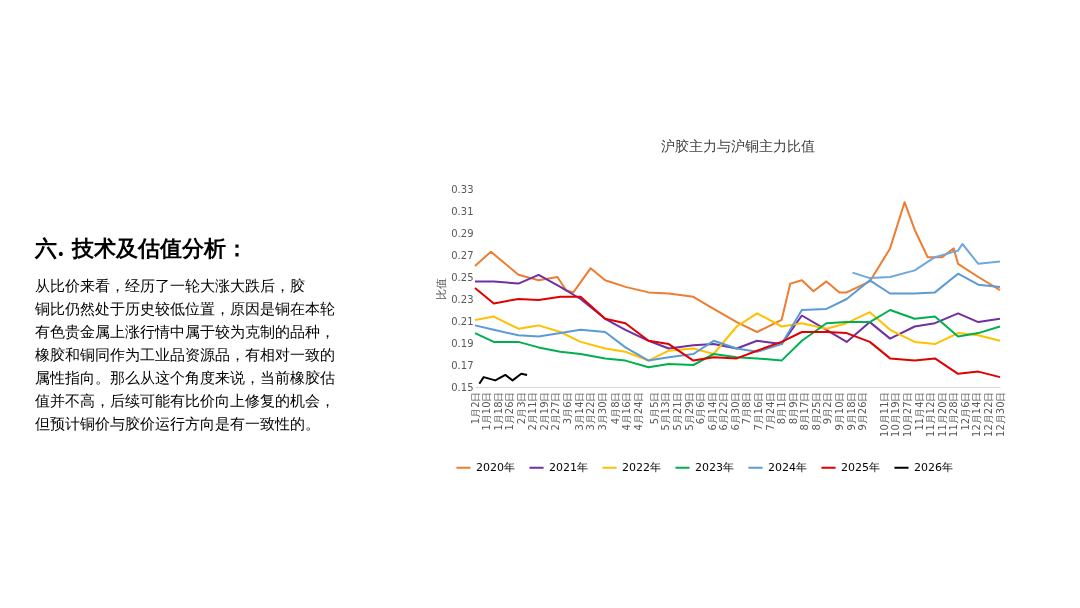 Image resolution: width=1080 pixels, height=608 pixels. What do you see at coordinates (907, 414) in the screenshot?
I see `x-tick-label: 10月27日` at bounding box center [907, 414].